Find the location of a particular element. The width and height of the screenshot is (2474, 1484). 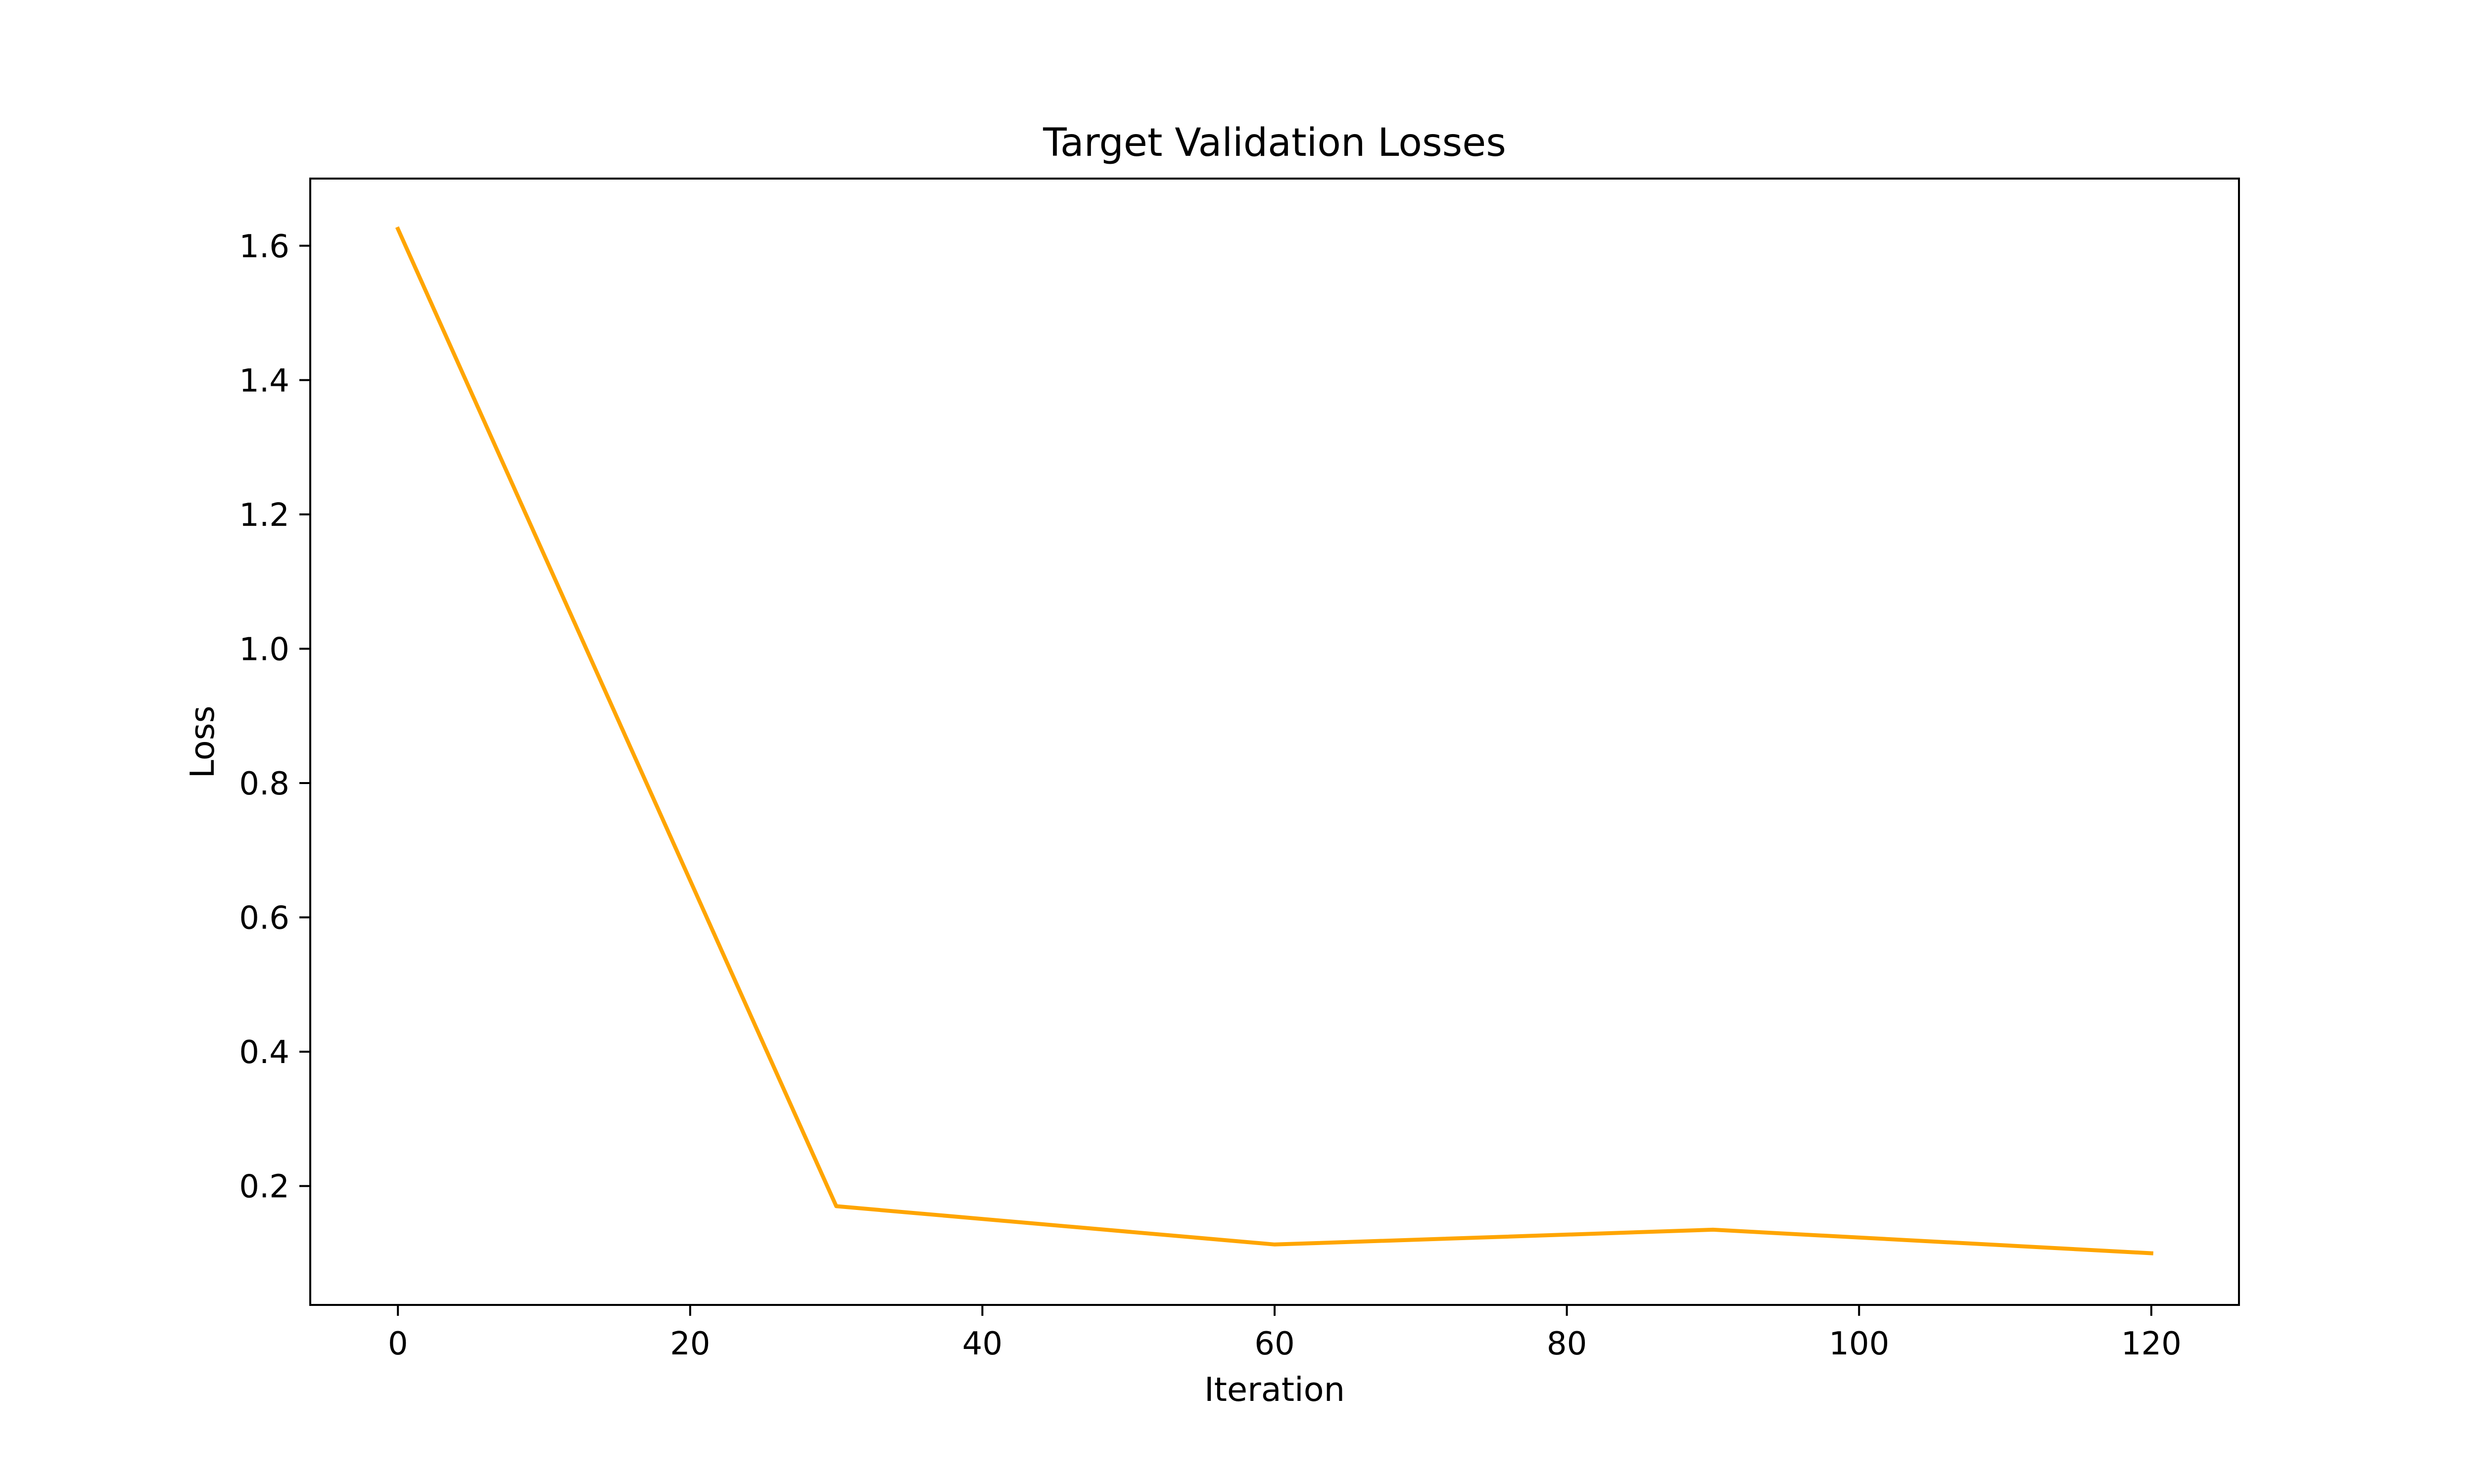

x-axis-ticks: 0 20 40 60 80 100 120 is located at coordinates (1285, 1333).